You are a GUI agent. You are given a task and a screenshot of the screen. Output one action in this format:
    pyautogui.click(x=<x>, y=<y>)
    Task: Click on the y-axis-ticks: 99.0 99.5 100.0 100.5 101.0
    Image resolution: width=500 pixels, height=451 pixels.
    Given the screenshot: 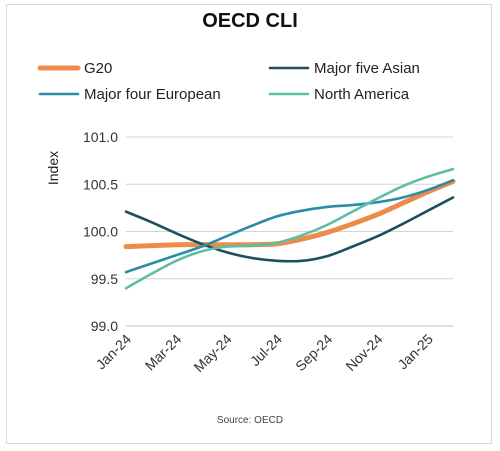 What is the action you would take?
    pyautogui.click(x=100, y=231)
    